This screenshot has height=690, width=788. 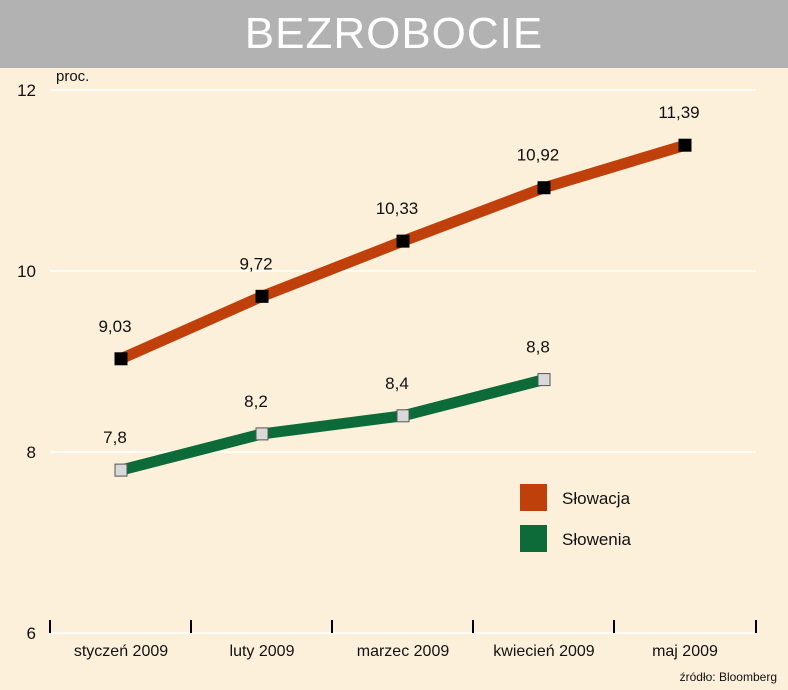 What do you see at coordinates (403, 651) in the screenshot?
I see `x-tick-label: marzec 2009` at bounding box center [403, 651].